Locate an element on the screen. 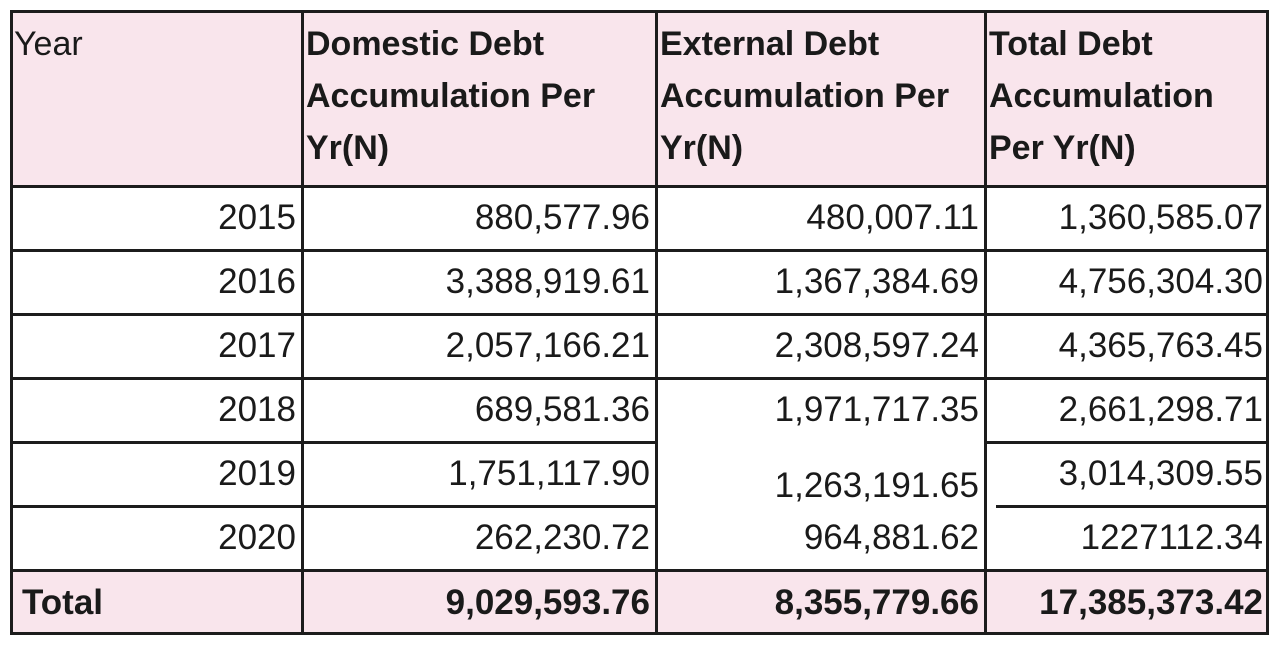 This screenshot has height=646, width=1280. header-total-debt: Total Debt Accumulation Per Yr(N) is located at coordinates (1127, 98).